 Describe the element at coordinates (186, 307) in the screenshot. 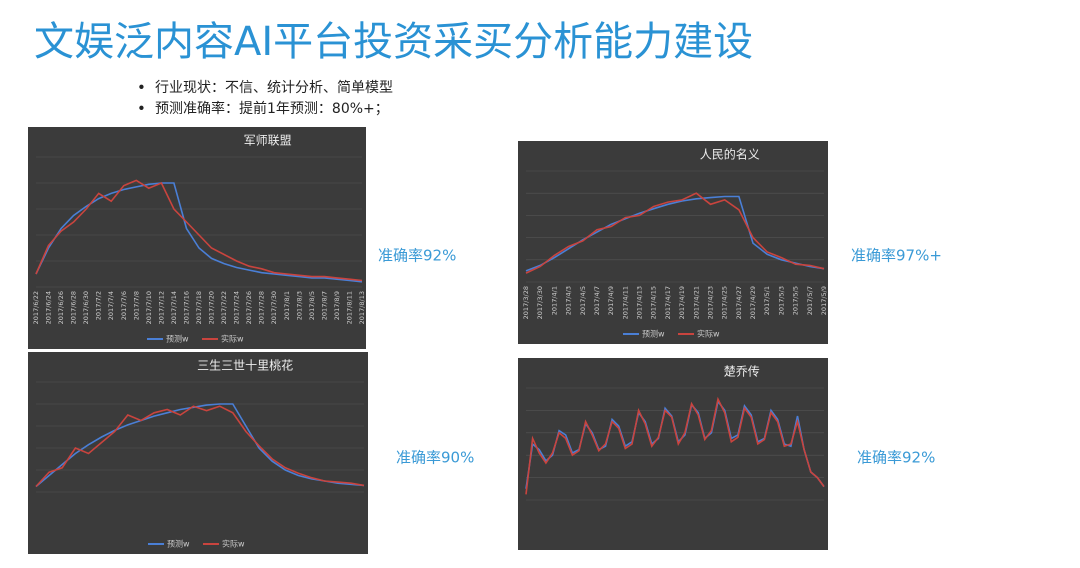

I see `x-tick-label: 2017/7/16` at that location.